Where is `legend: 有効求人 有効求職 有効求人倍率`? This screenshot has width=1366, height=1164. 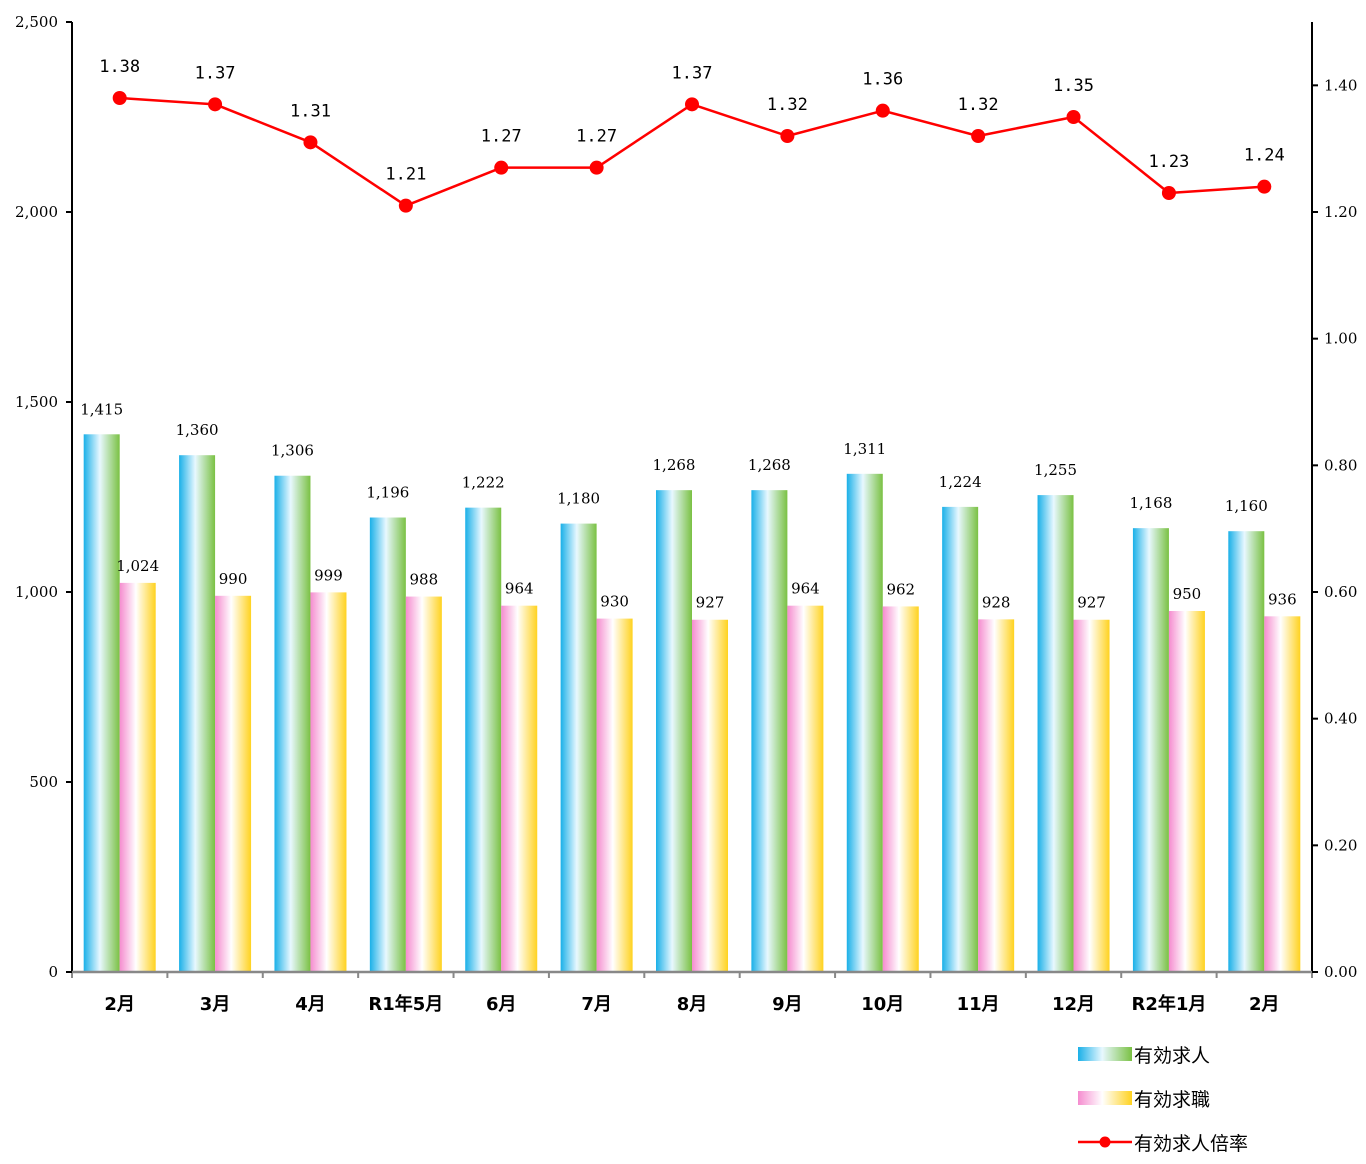
legend: 有効求人 有効求職 有効求人倍率 is located at coordinates (1218, 1098).